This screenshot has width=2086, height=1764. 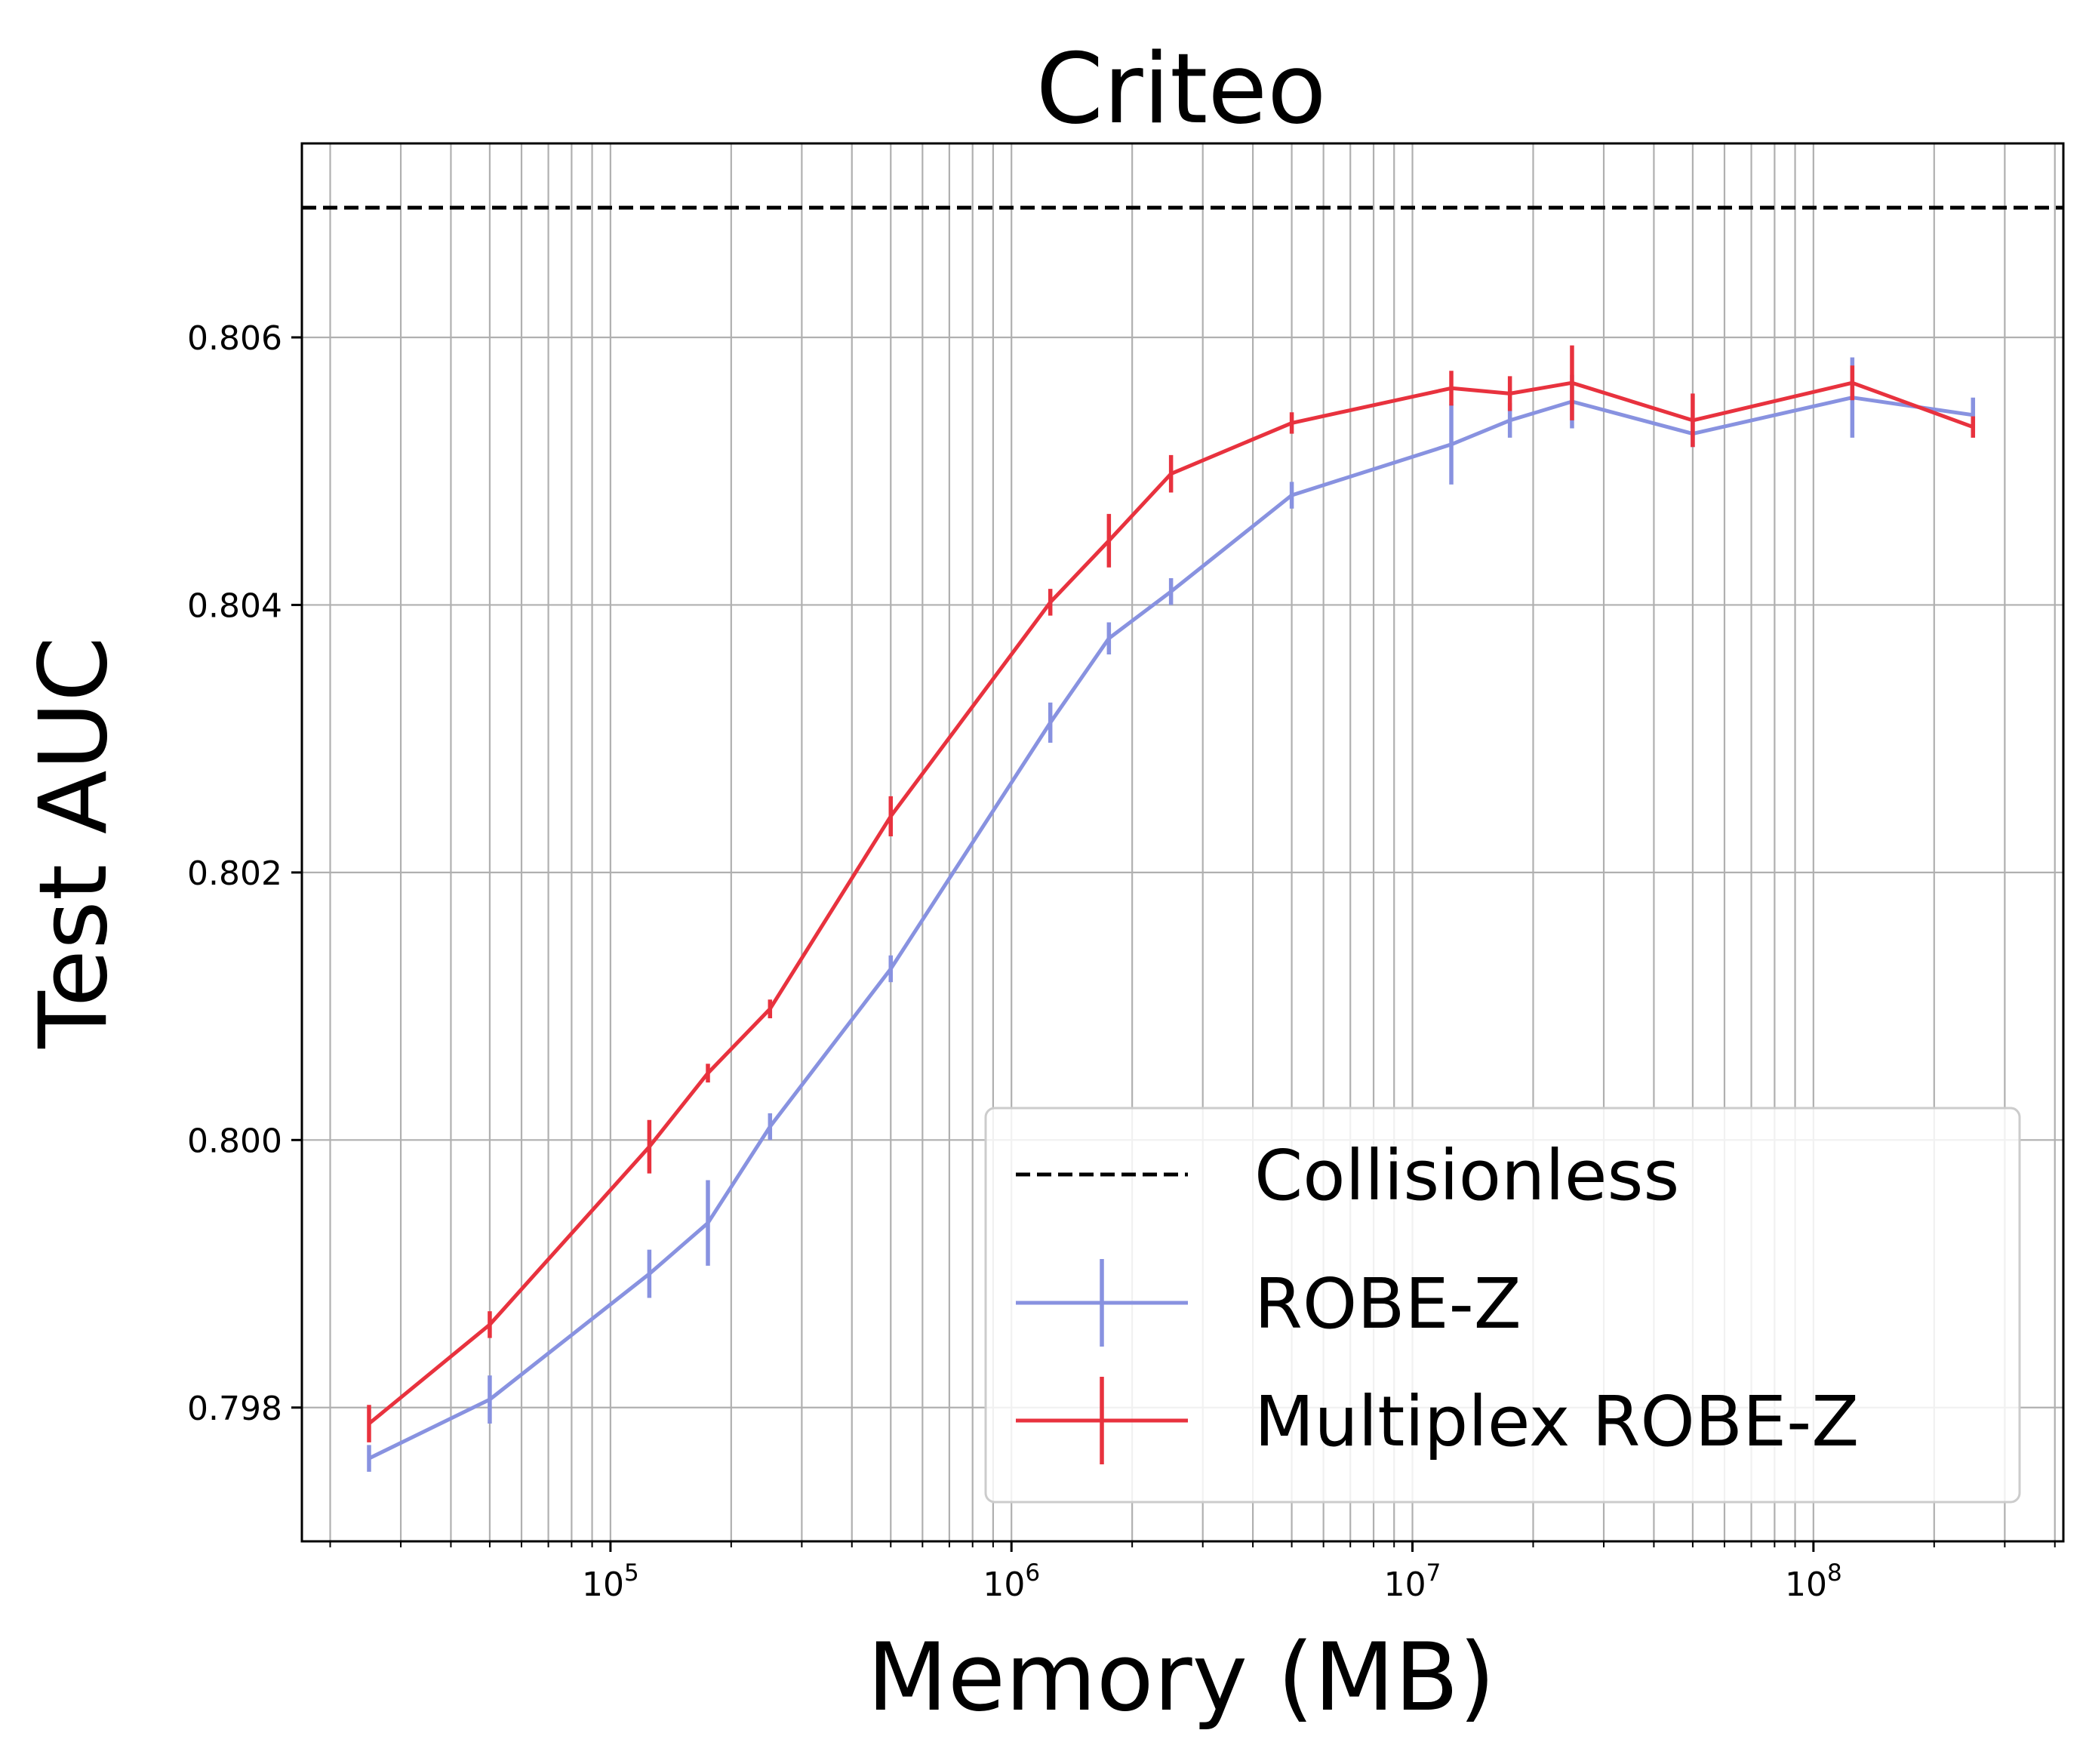 I want to click on y-tick-label: 0.806, so click(x=235, y=339).